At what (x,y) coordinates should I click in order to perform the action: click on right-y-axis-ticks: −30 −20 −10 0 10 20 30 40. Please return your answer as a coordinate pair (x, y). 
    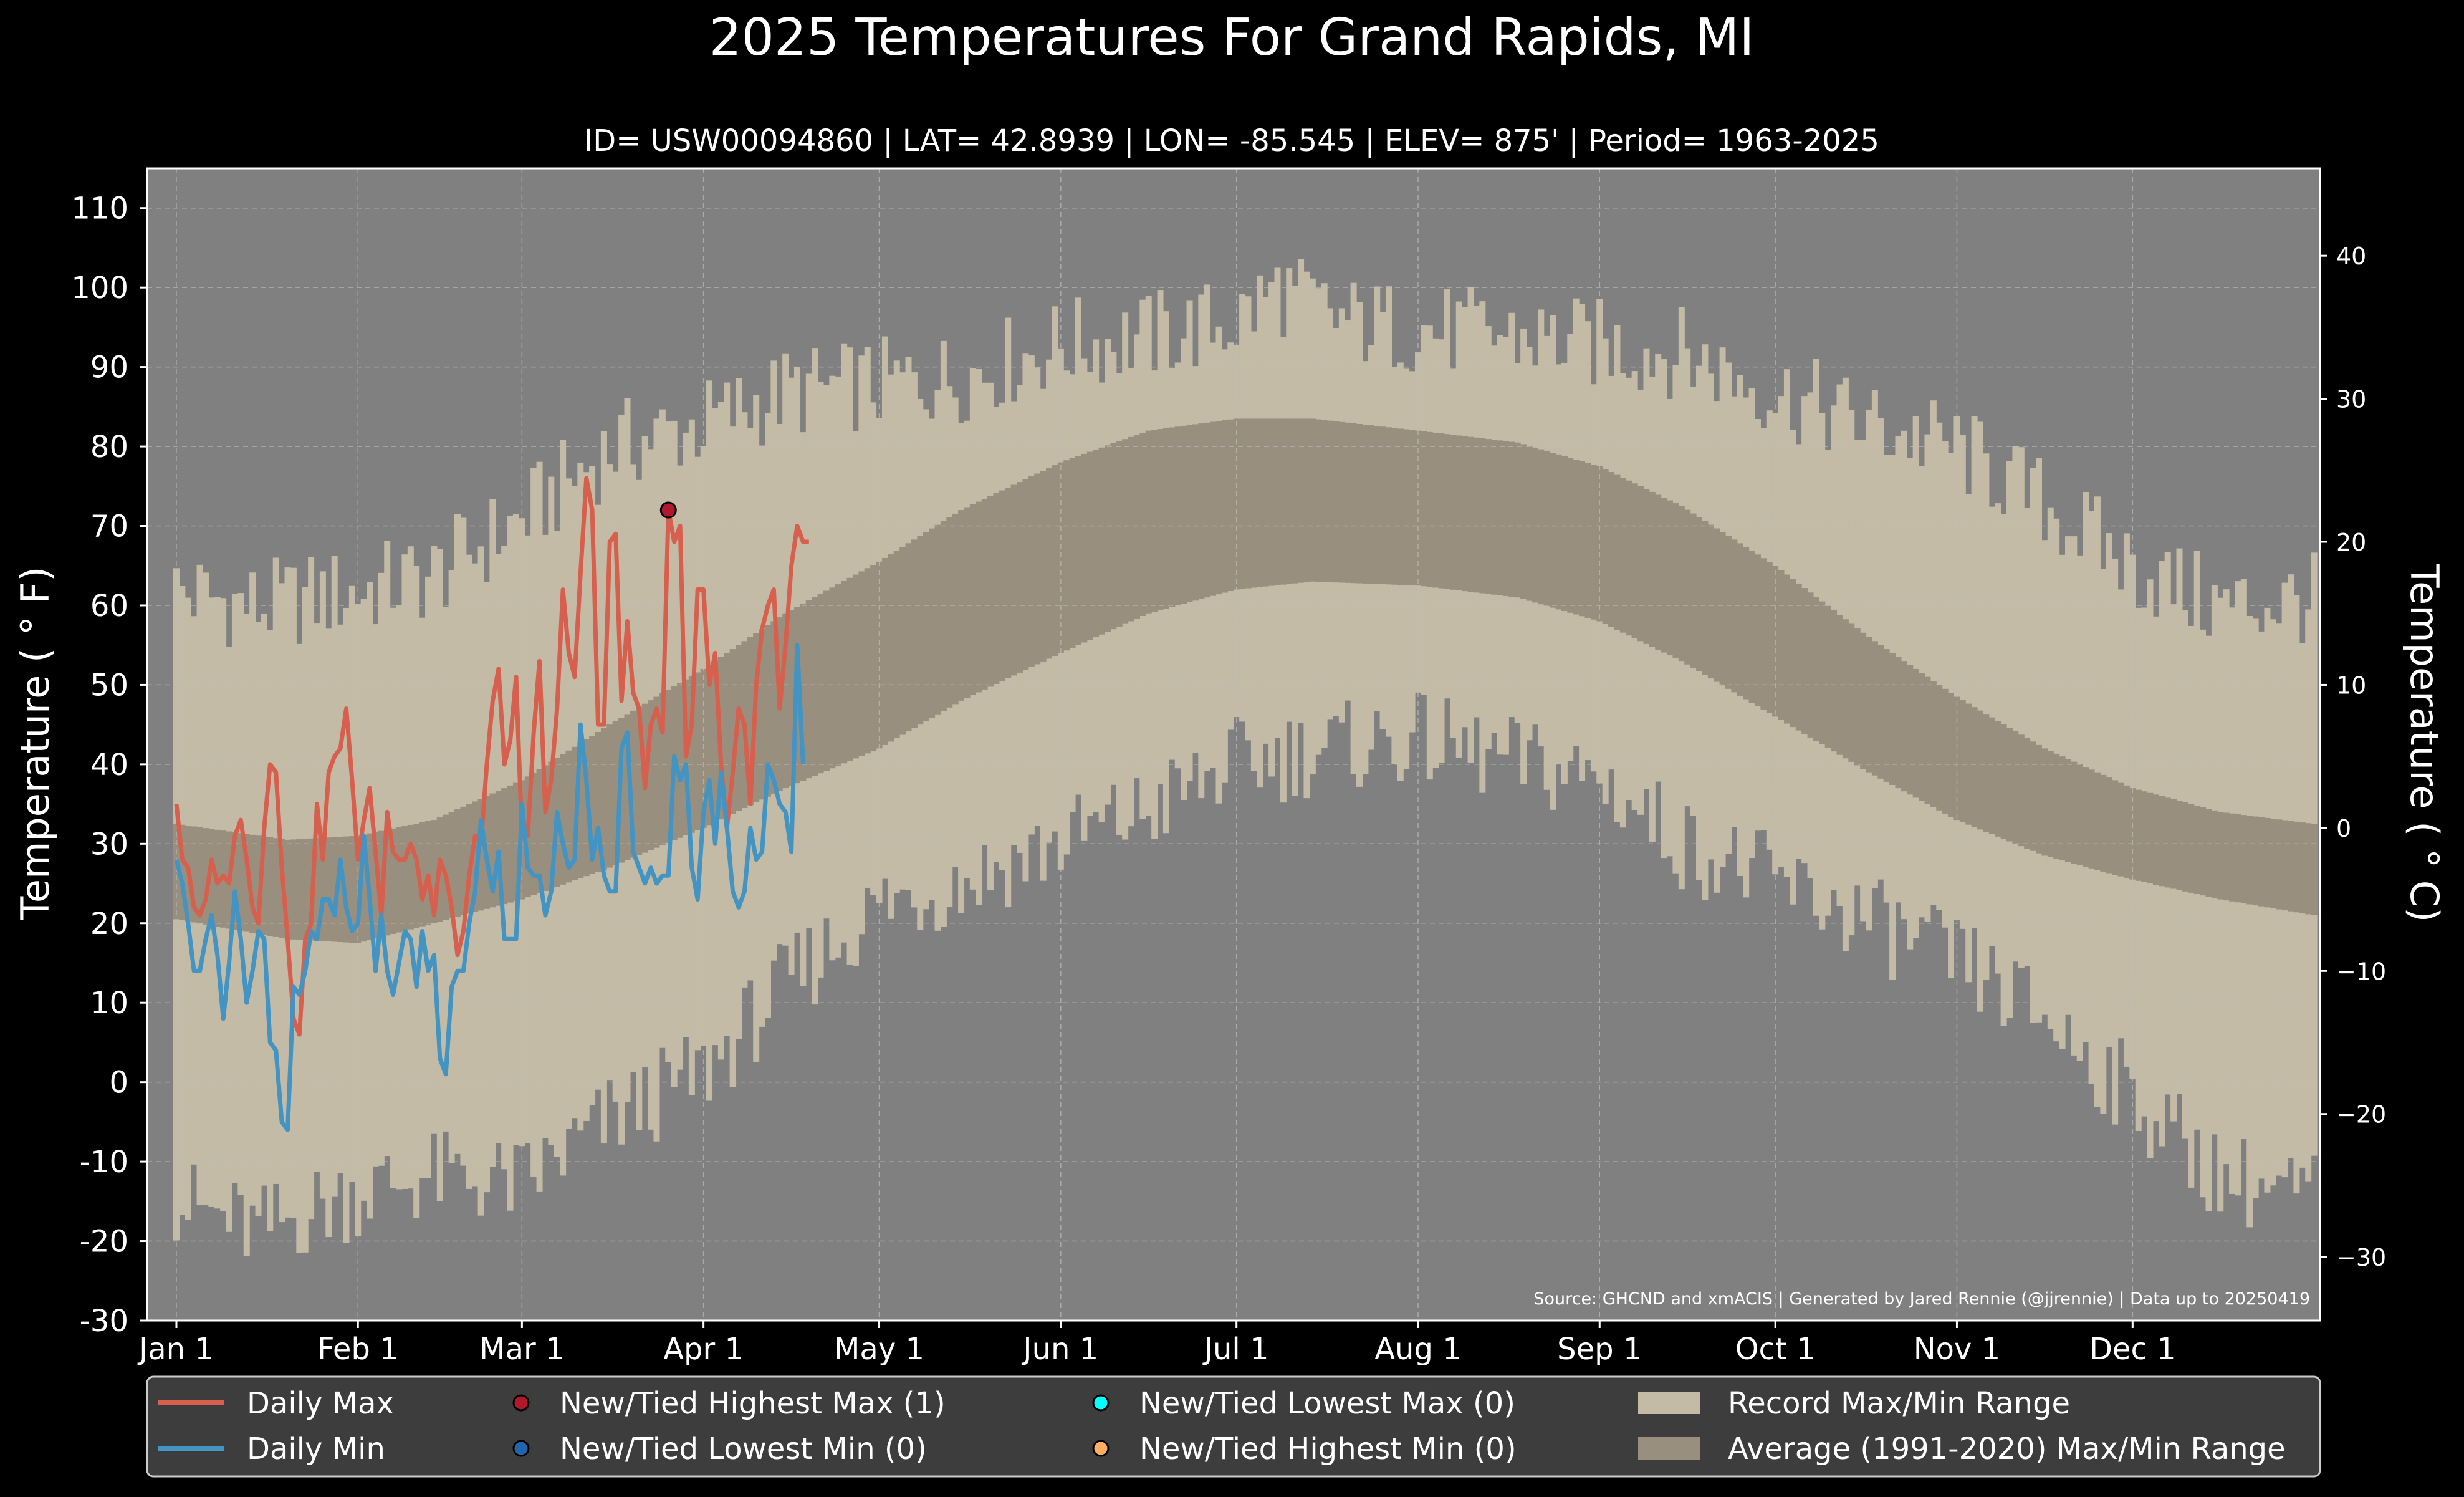
    Looking at the image, I should click on (2353, 757).